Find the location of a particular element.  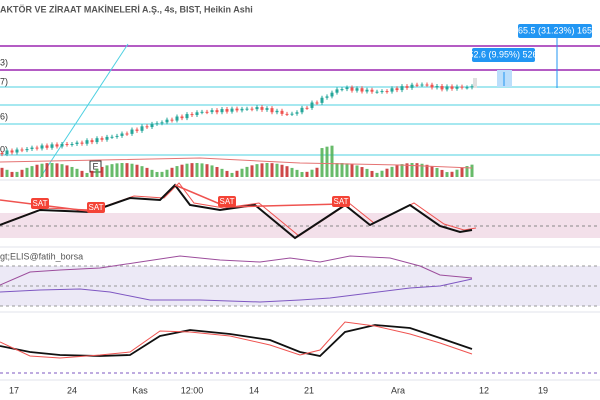

ma-line is located at coordinates (236, 340).